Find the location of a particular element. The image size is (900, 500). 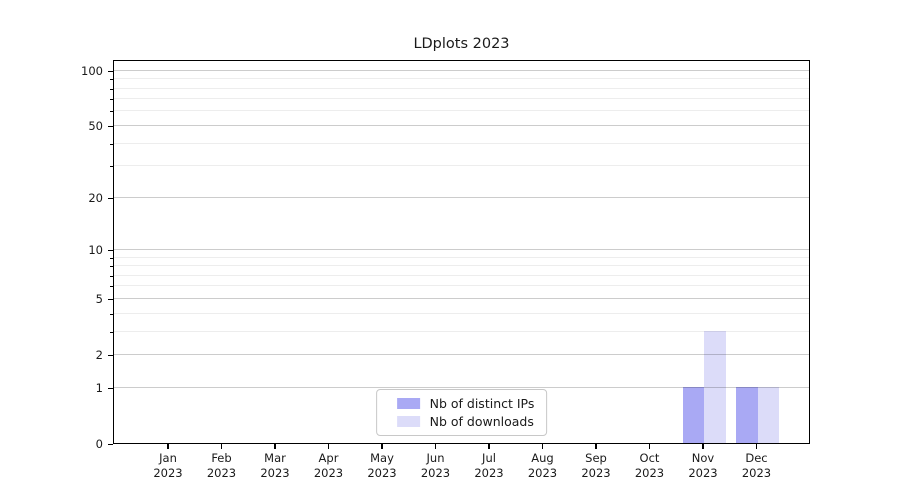

y-tick-label: 50 is located at coordinates (95, 126).